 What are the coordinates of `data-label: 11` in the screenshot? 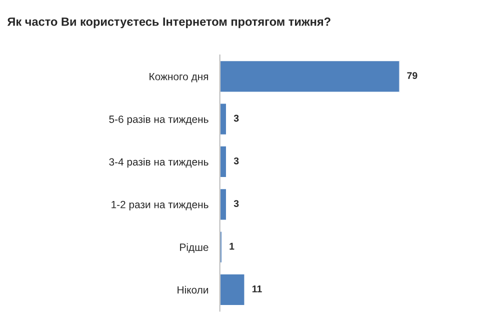 It's located at (257, 289).